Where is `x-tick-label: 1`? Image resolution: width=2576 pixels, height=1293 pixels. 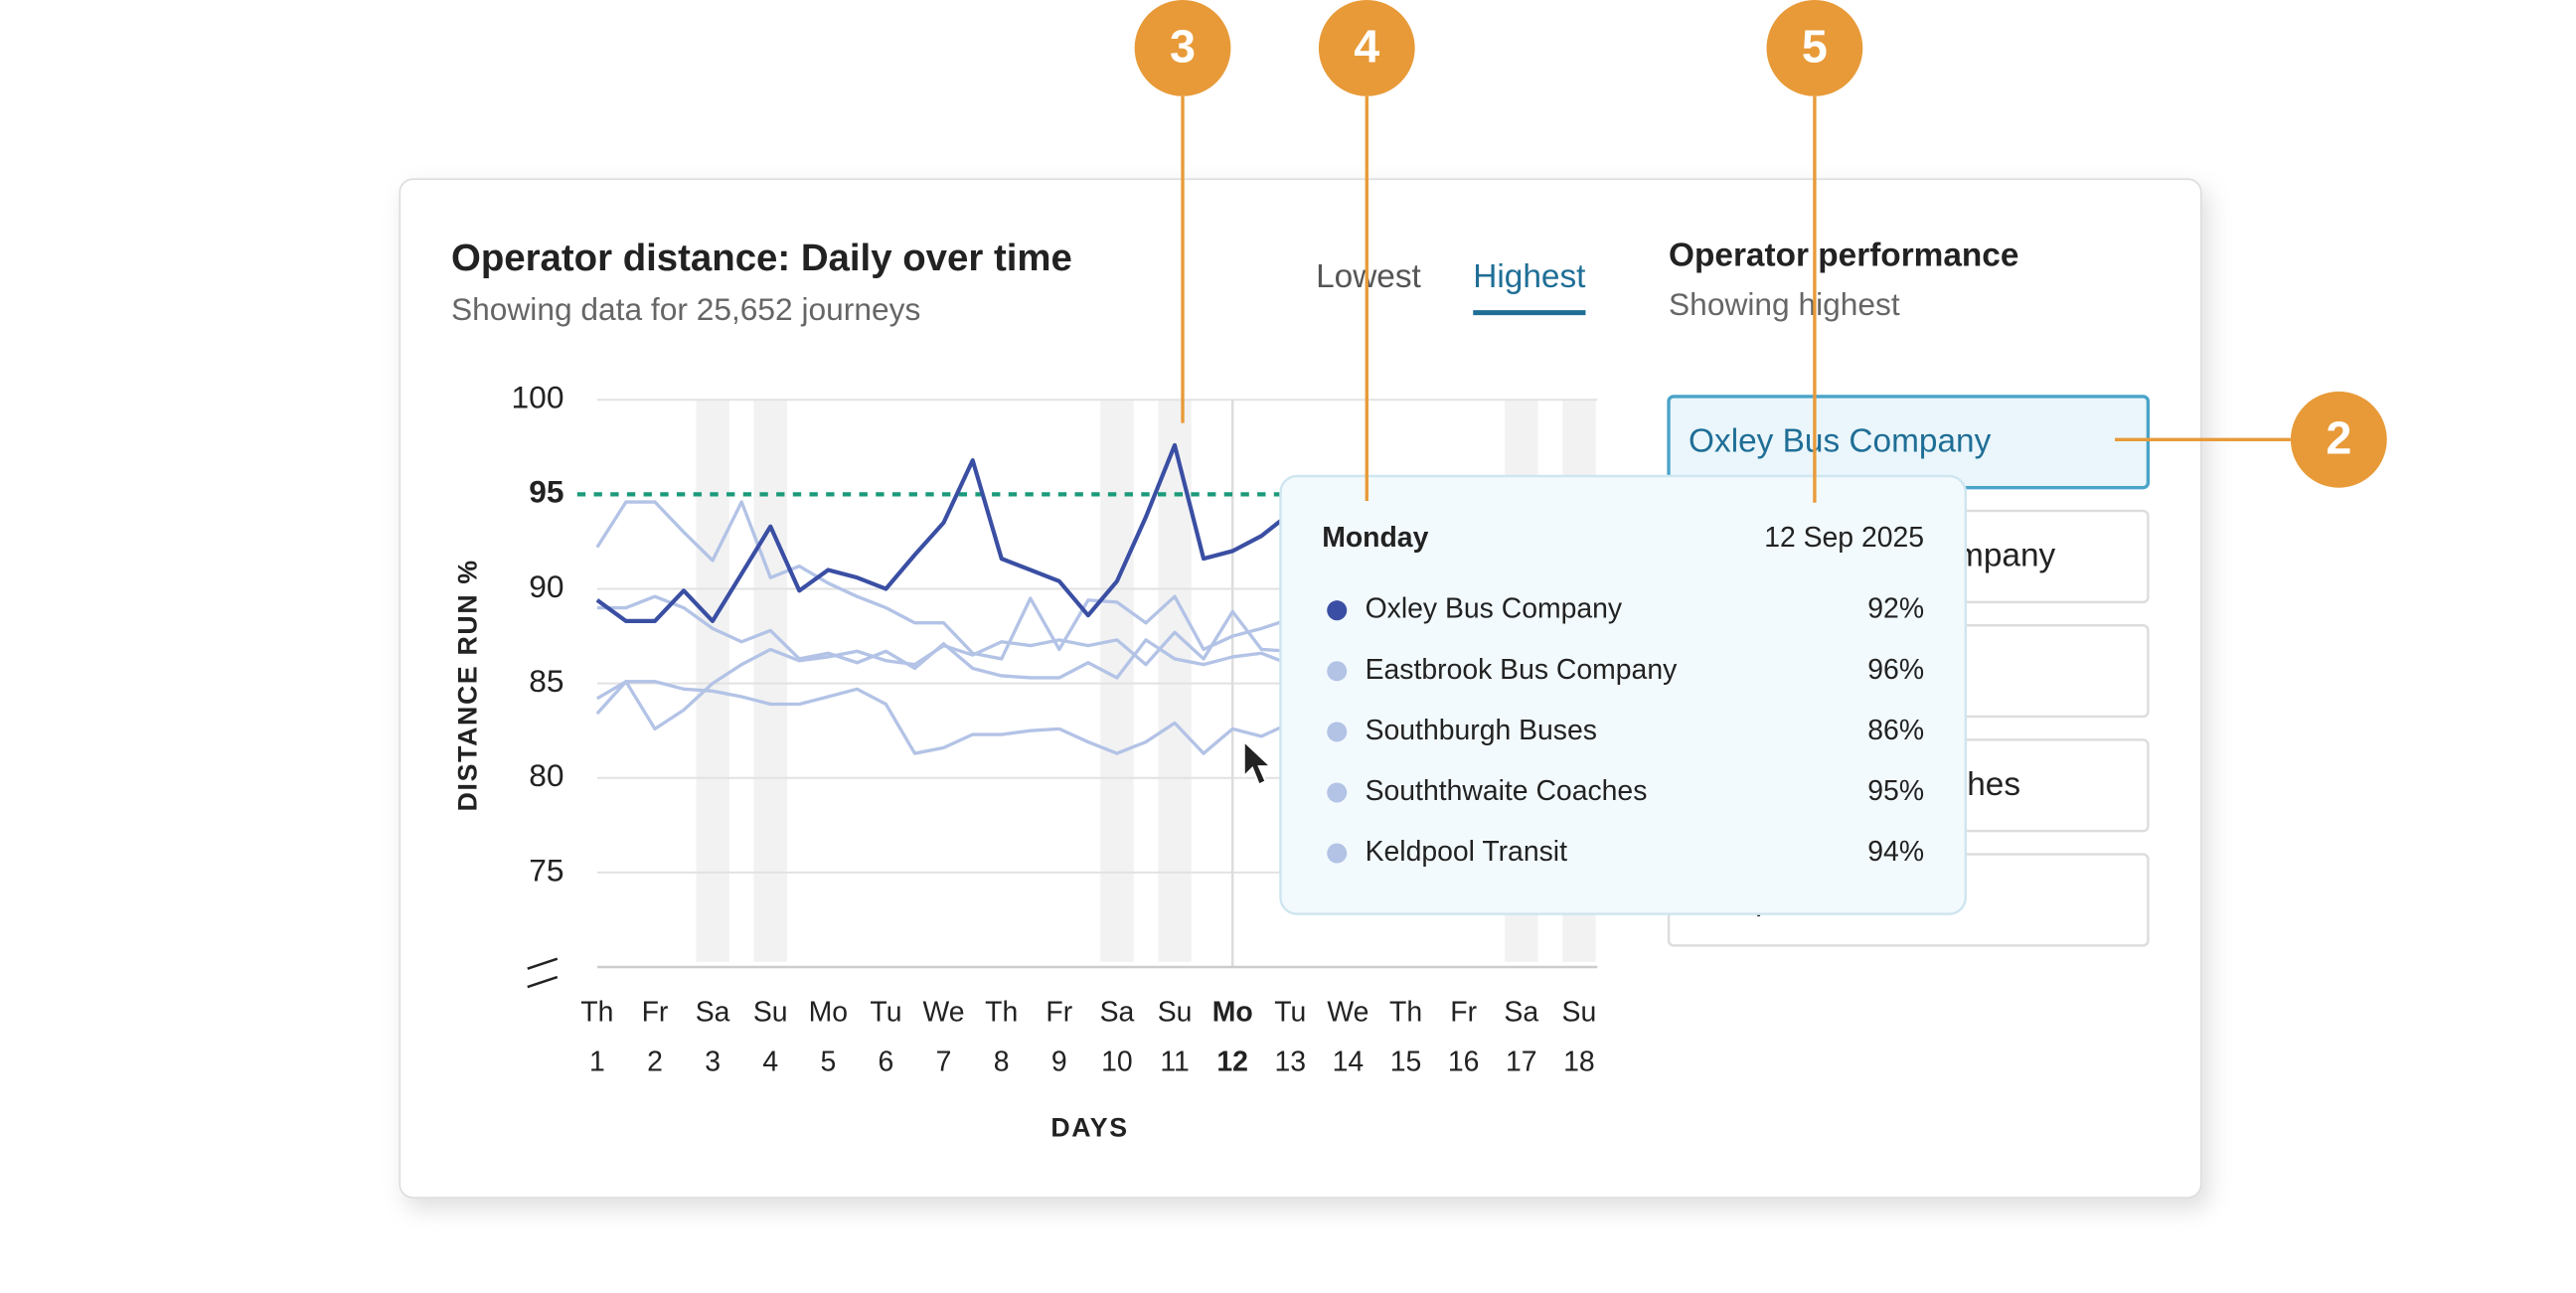
x-tick-label: 1 is located at coordinates (597, 1061).